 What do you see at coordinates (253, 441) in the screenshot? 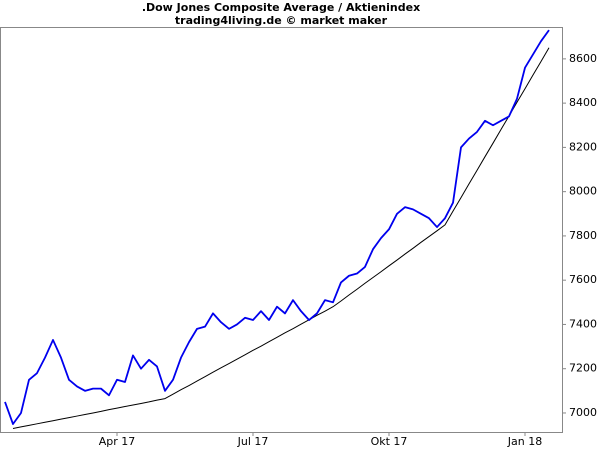
I see `x-tick-label: Jul 17` at bounding box center [253, 441].